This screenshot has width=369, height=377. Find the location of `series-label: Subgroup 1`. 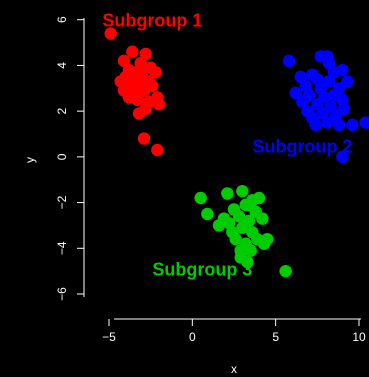

series-label: Subgroup 1 is located at coordinates (152, 21).